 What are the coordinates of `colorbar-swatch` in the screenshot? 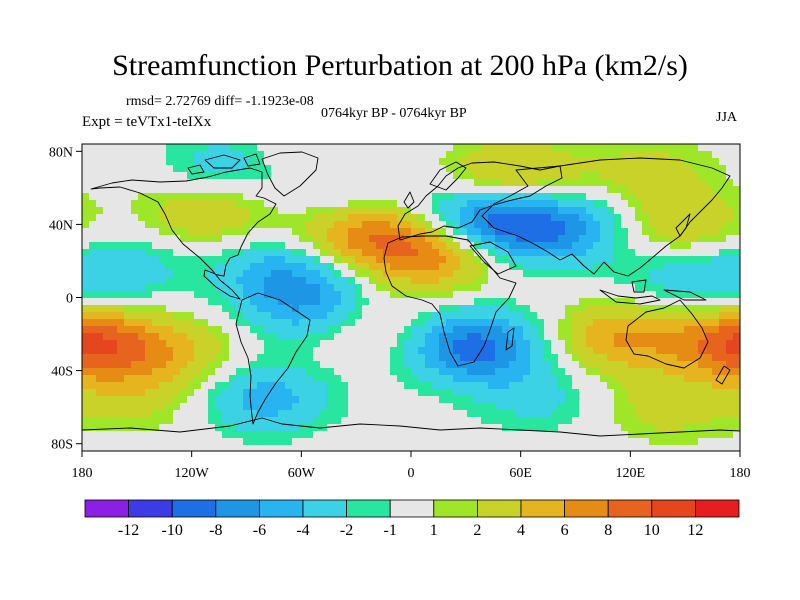 It's located at (412, 508).